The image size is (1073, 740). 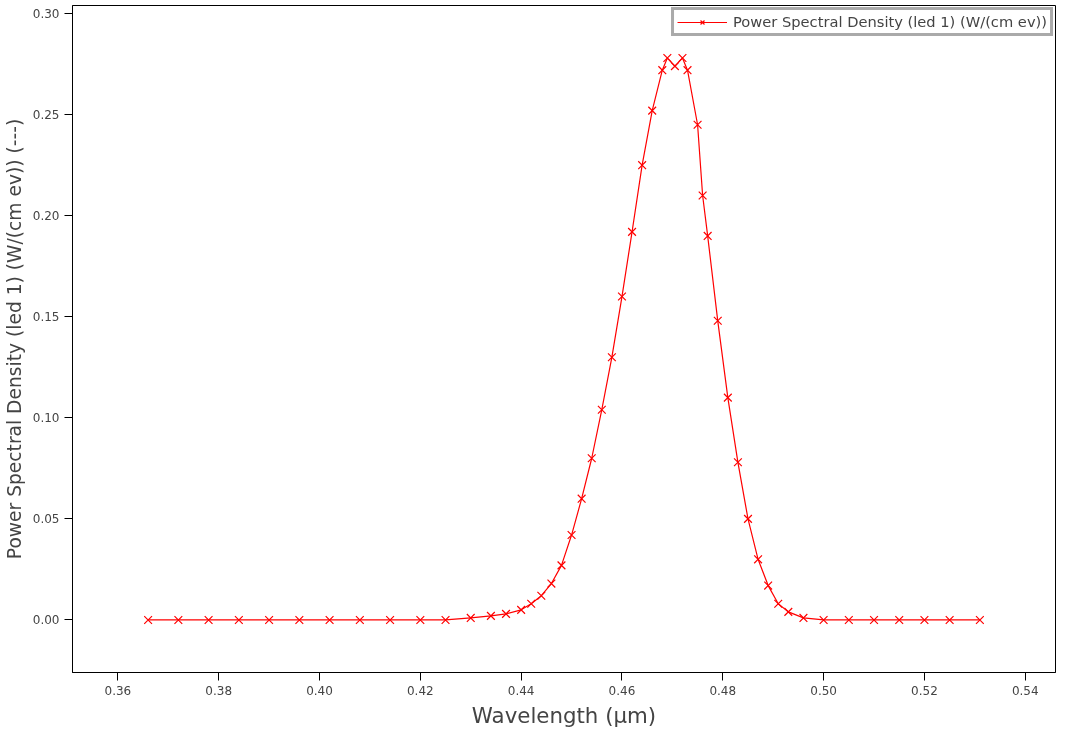 I want to click on legend-label: Power Spectral Density (led 1) (W/(cm ev)), so click(x=890, y=21).